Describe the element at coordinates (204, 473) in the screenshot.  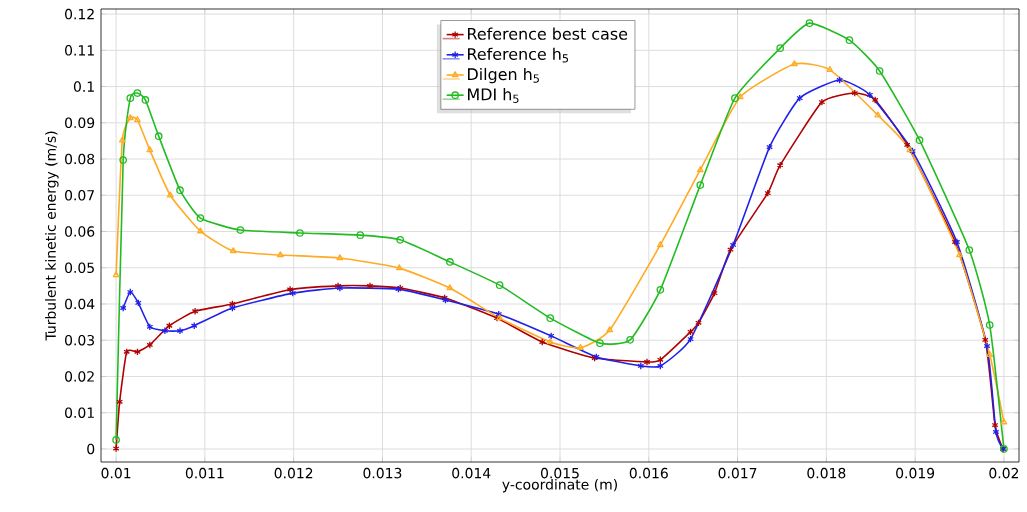
I see `x-tick-label: 0.011` at that location.